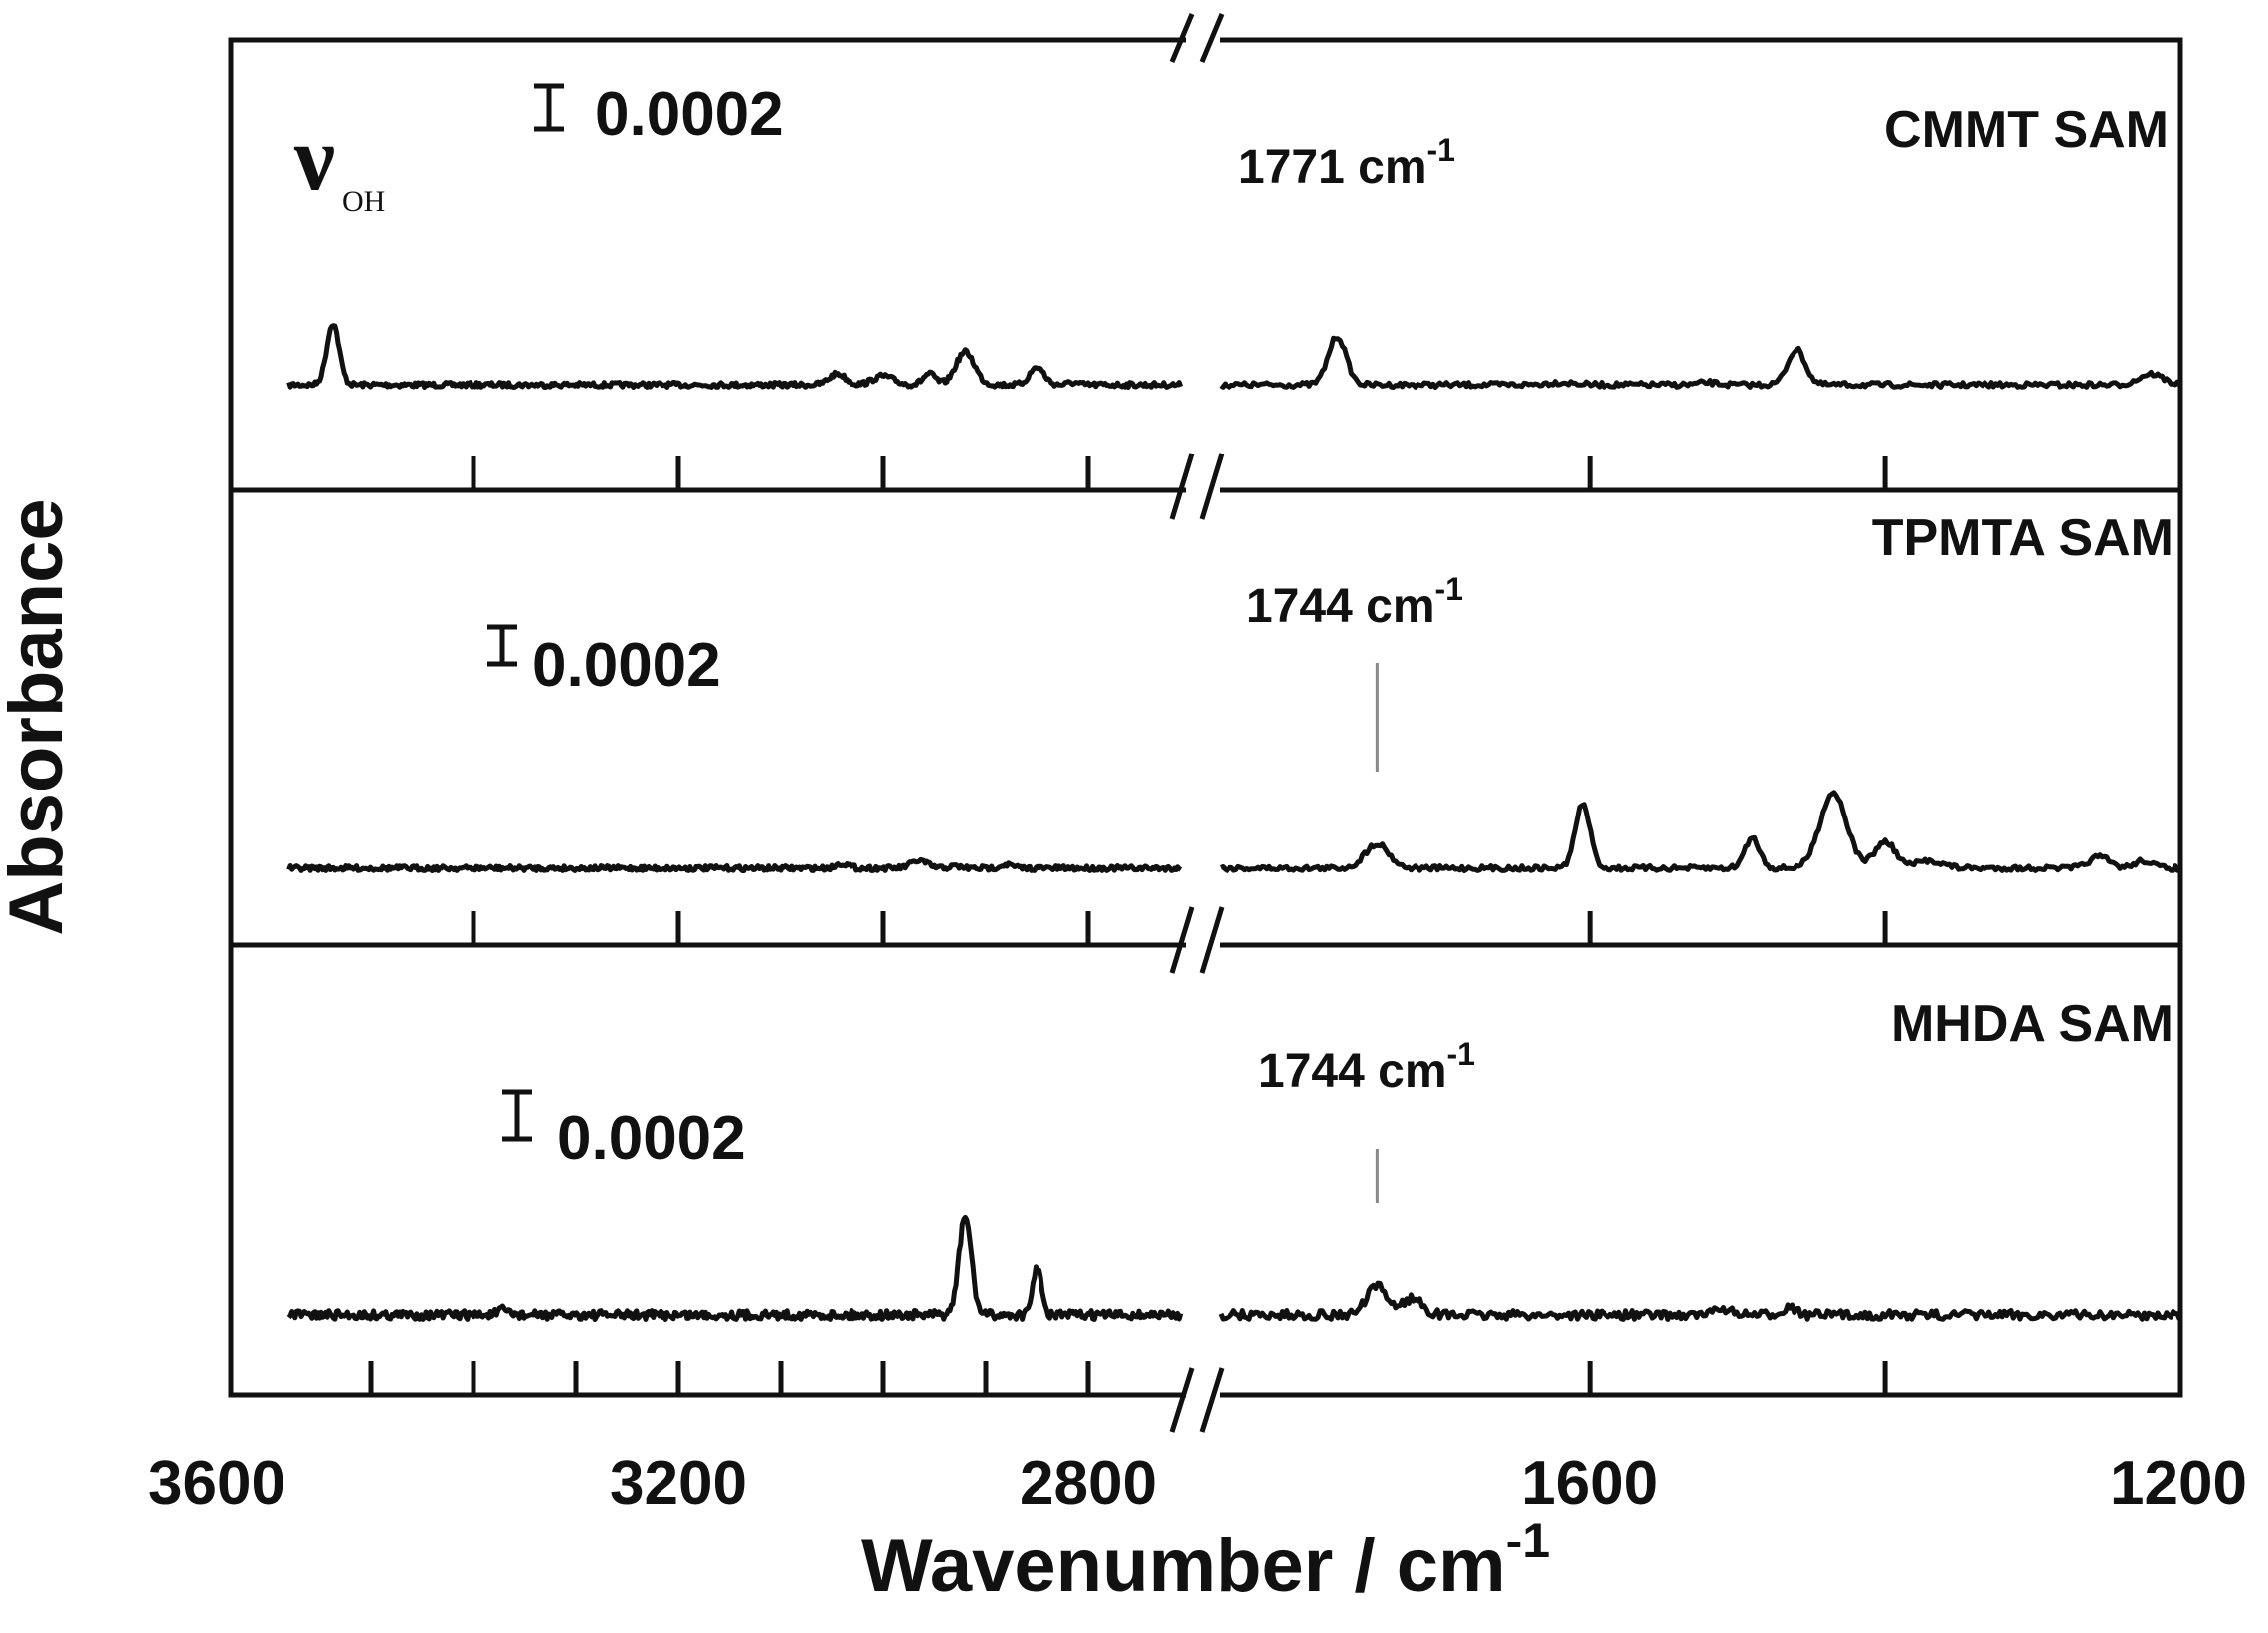 Image resolution: width=2268 pixels, height=1633 pixels. I want to click on panel-name: TPMTA SAM, so click(2023, 538).